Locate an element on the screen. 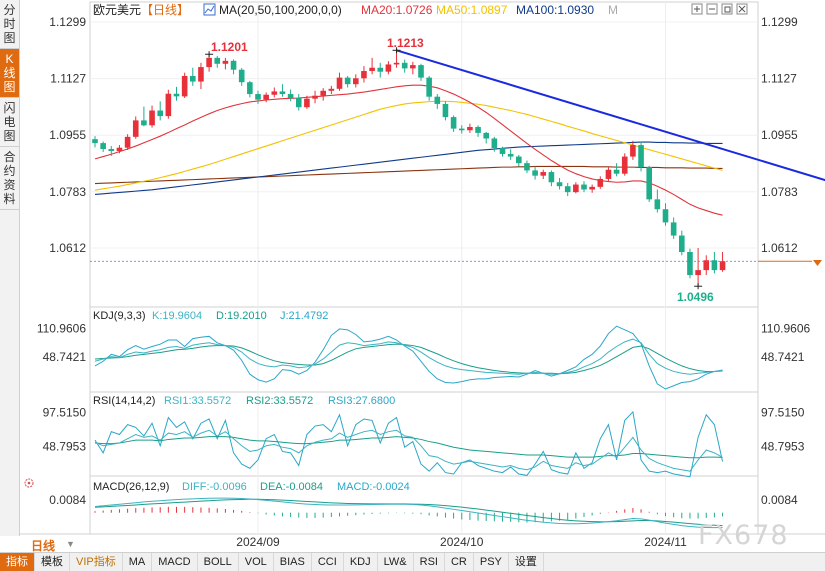  rsi3-value: RSI3:27.6800 is located at coordinates (361, 401).